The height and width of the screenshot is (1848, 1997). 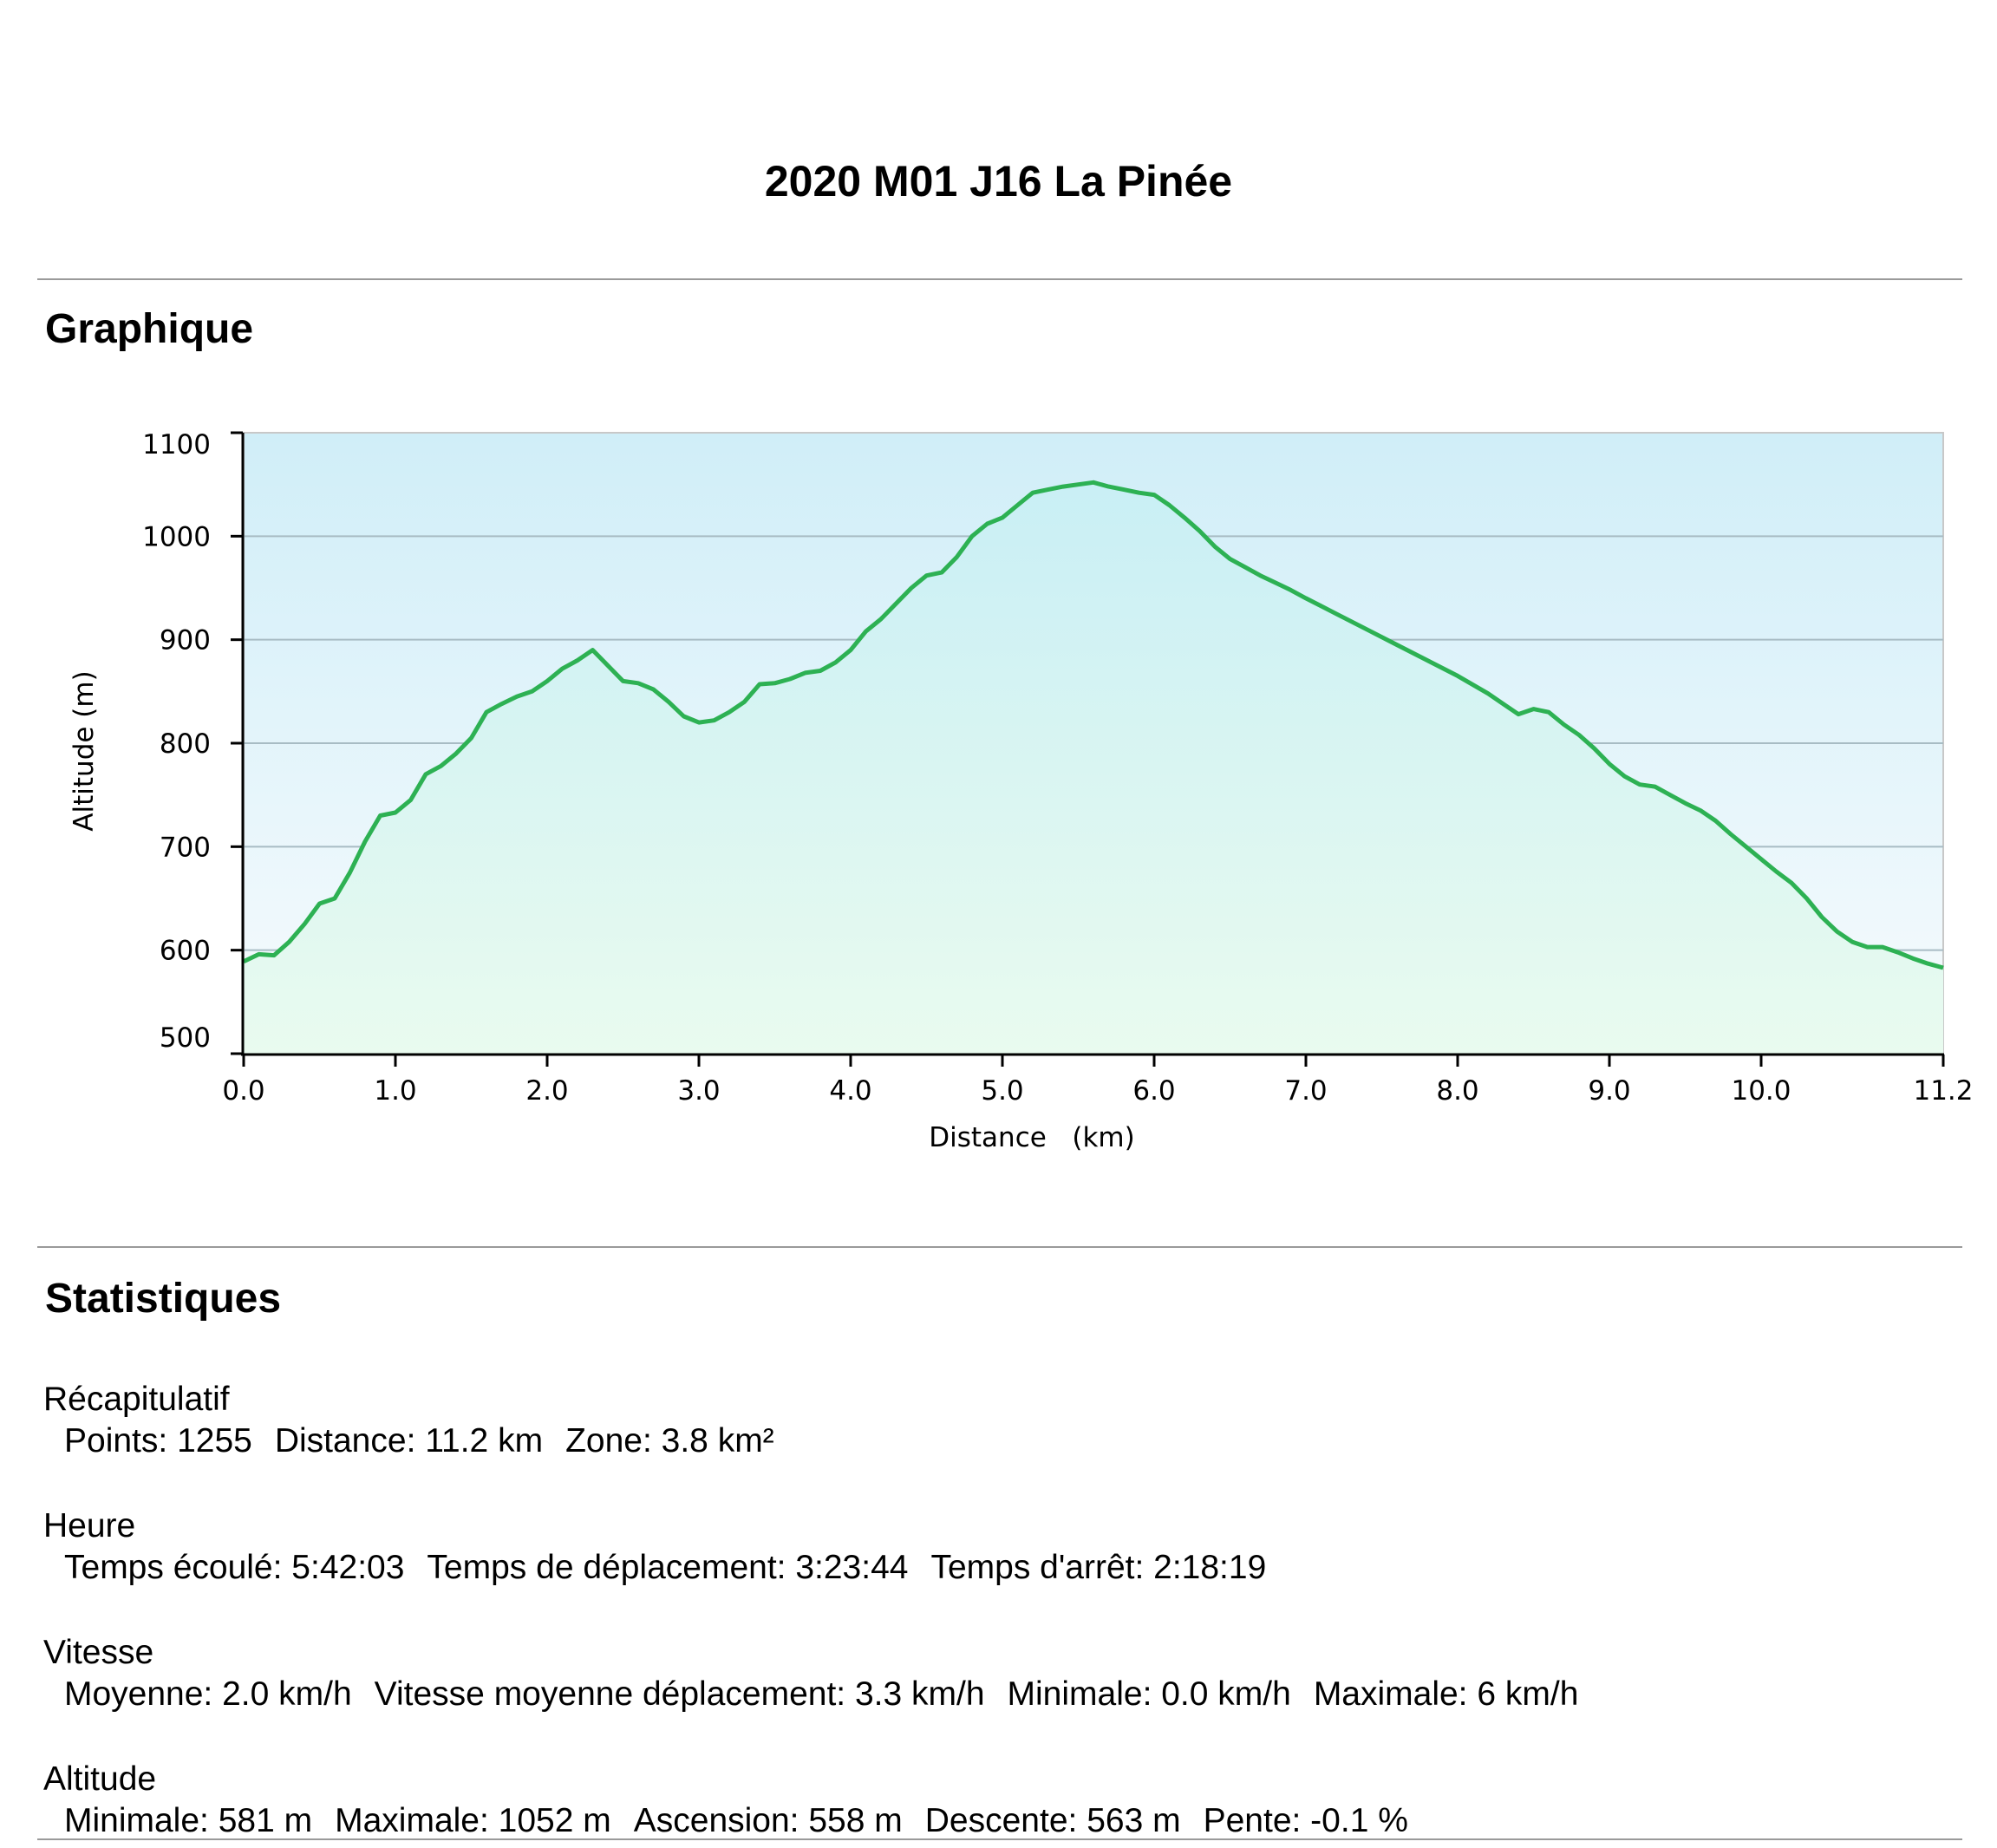 I want to click on page-title: 2020 M01 J16 La Pinée, so click(x=998, y=182).